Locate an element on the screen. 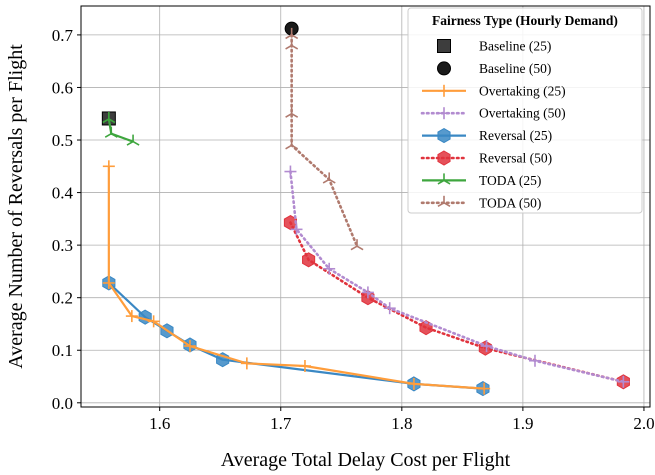 Image resolution: width=655 pixels, height=475 pixels. legend-label: Baseline (50) is located at coordinates (515, 68).